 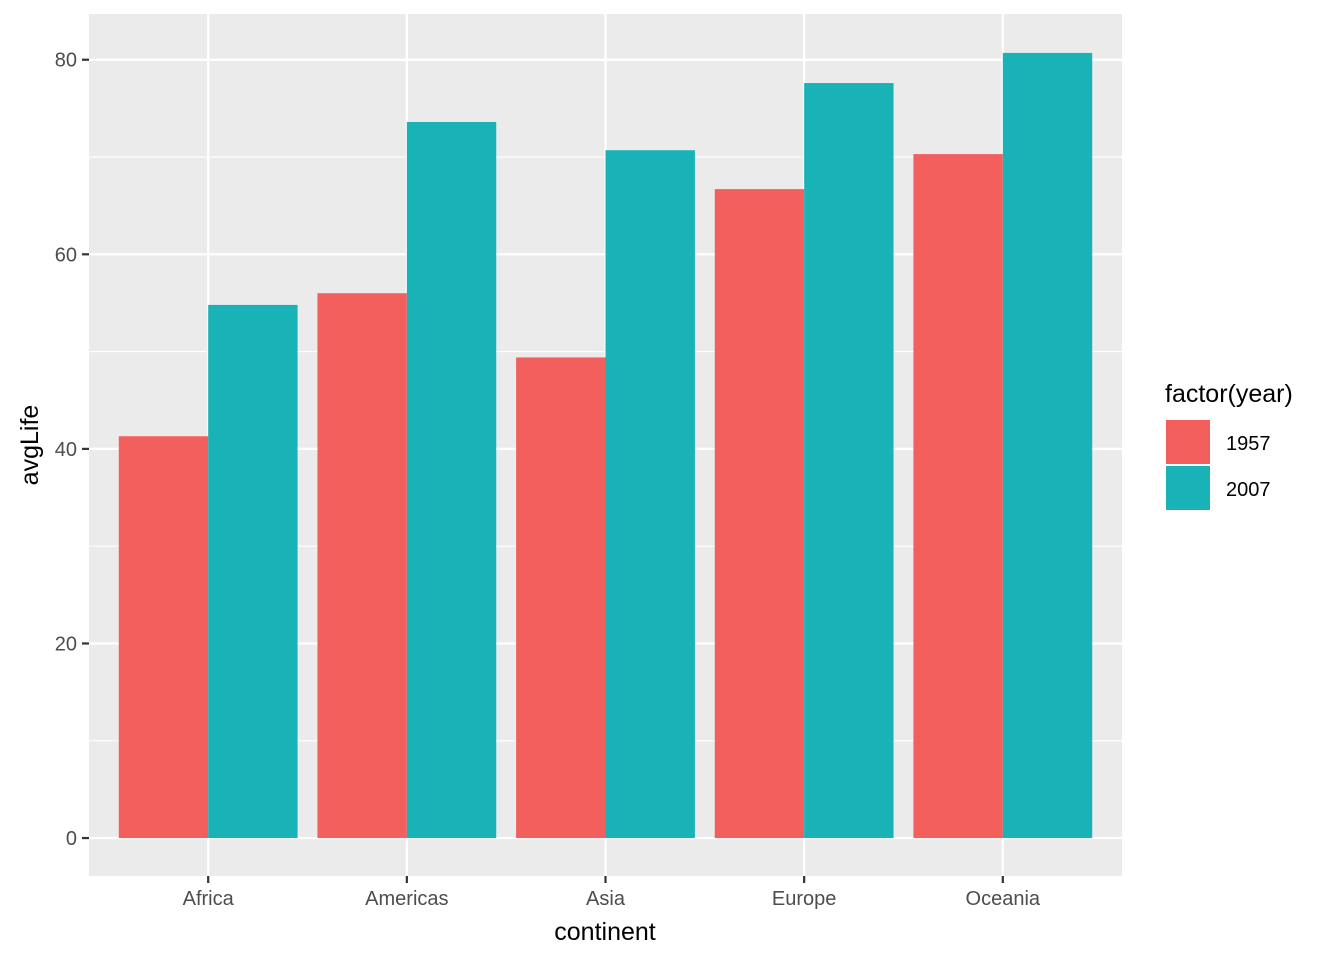 What do you see at coordinates (804, 899) in the screenshot?
I see `x-tick-label: Europe` at bounding box center [804, 899].